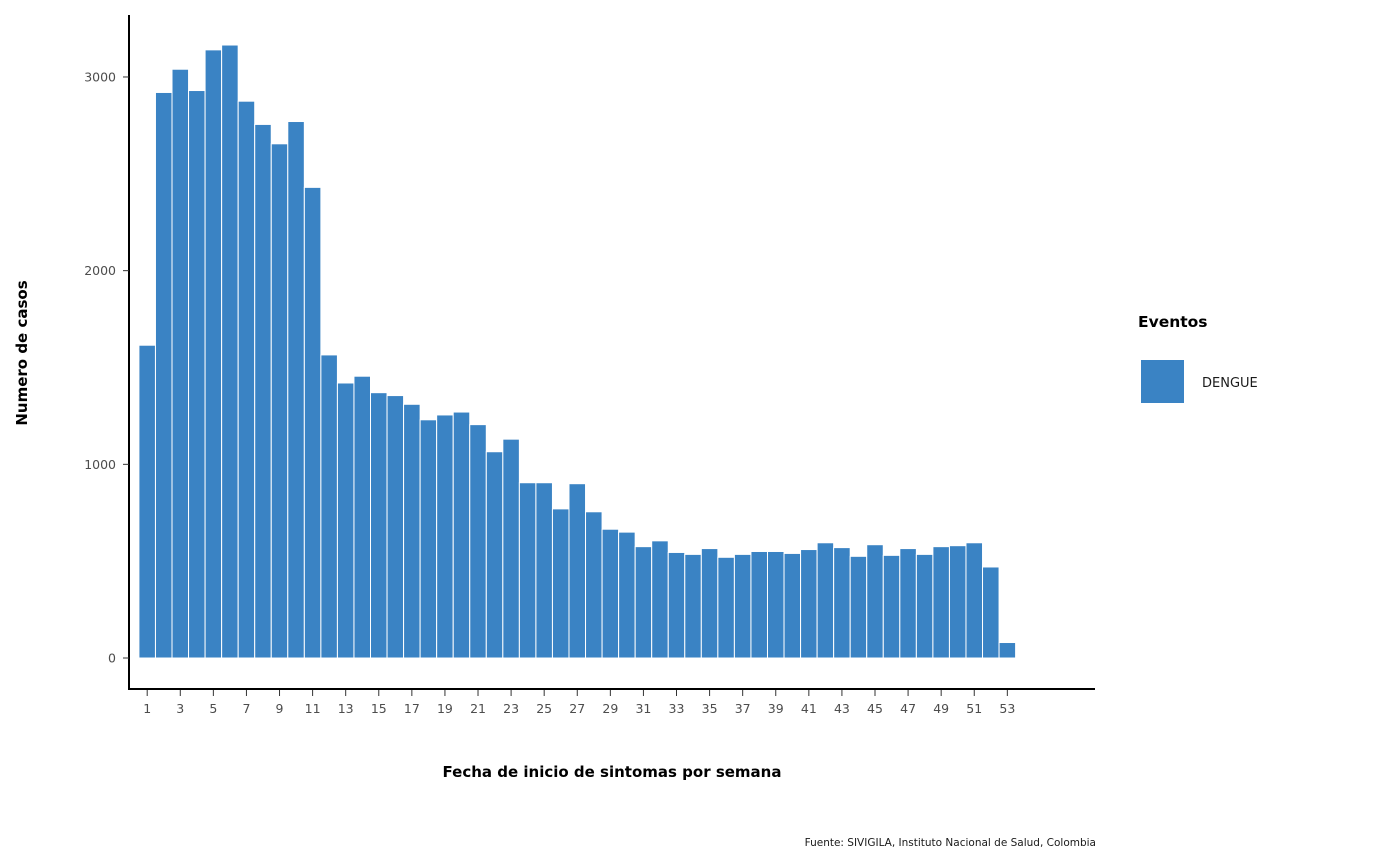 The image size is (1400, 866). I want to click on x-tick-label: 43, so click(842, 708).